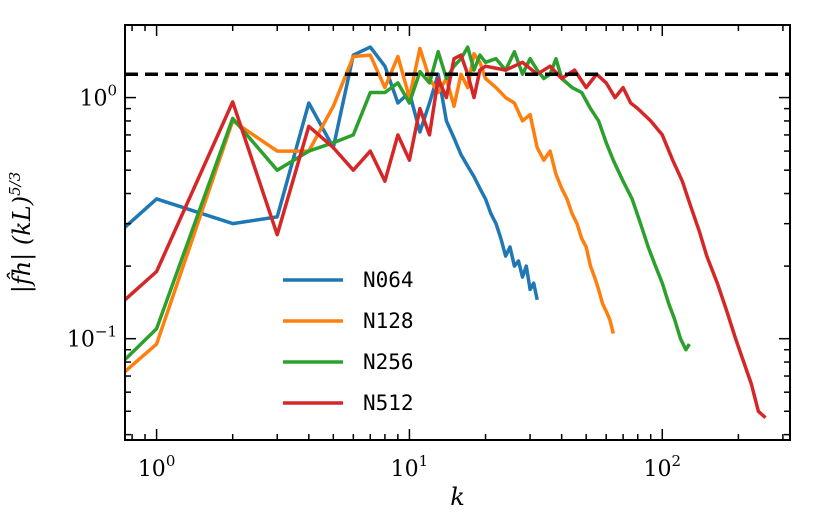 The height and width of the screenshot is (519, 830). What do you see at coordinates (663, 467) in the screenshot?
I see `x-tick-label: 10²` at bounding box center [663, 467].